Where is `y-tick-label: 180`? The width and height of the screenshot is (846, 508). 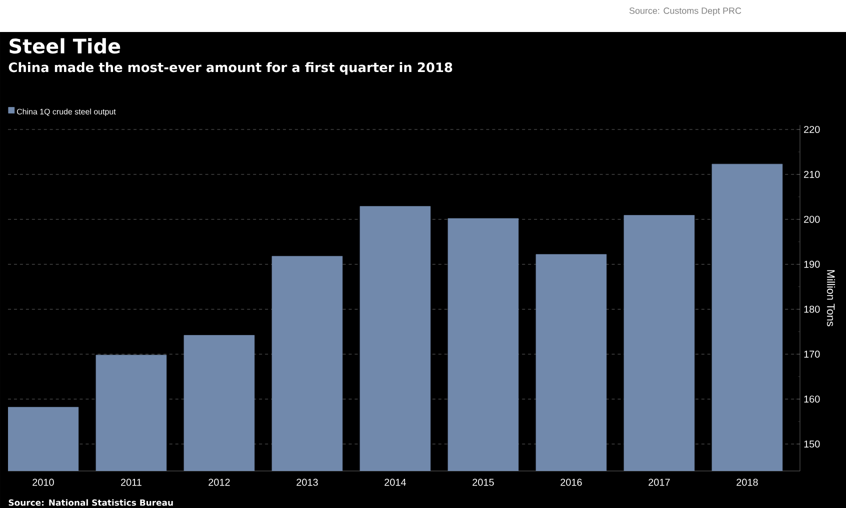 y-tick-label: 180 is located at coordinates (812, 309).